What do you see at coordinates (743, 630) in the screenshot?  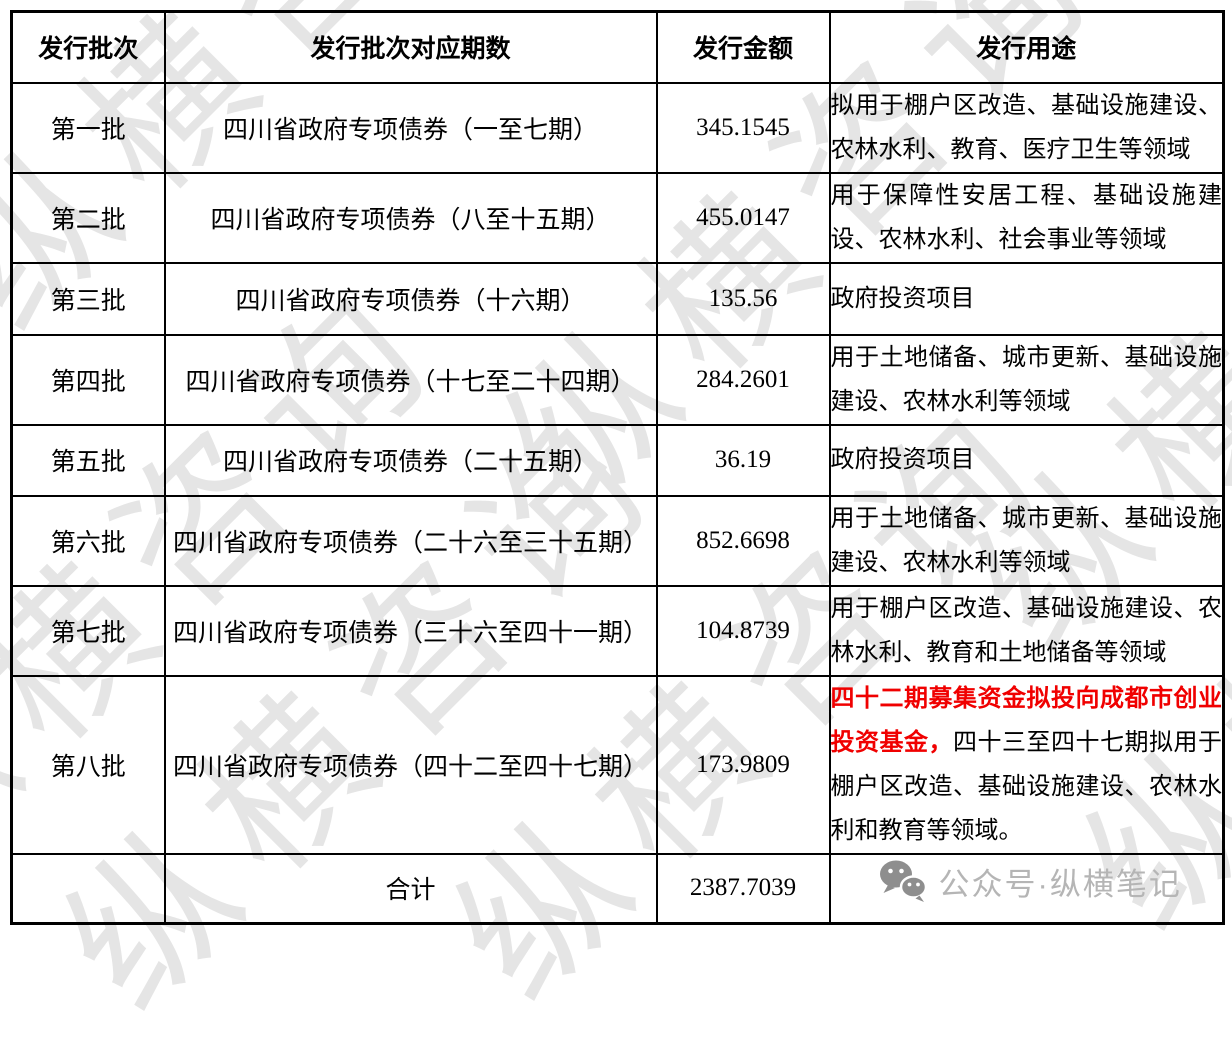 I see `amount-cell: 104.8739` at bounding box center [743, 630].